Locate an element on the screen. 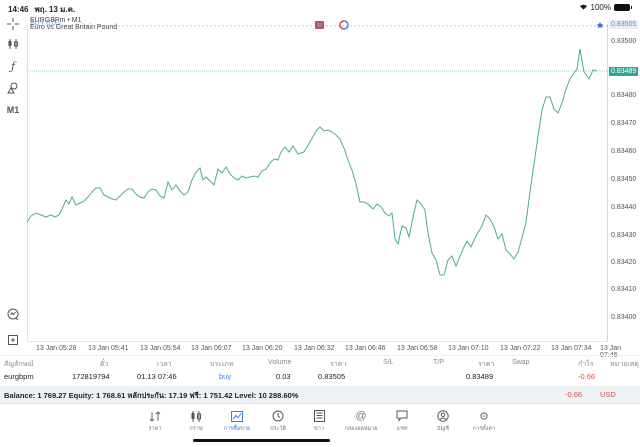  price-label: 0.83410 is located at coordinates (624, 289).